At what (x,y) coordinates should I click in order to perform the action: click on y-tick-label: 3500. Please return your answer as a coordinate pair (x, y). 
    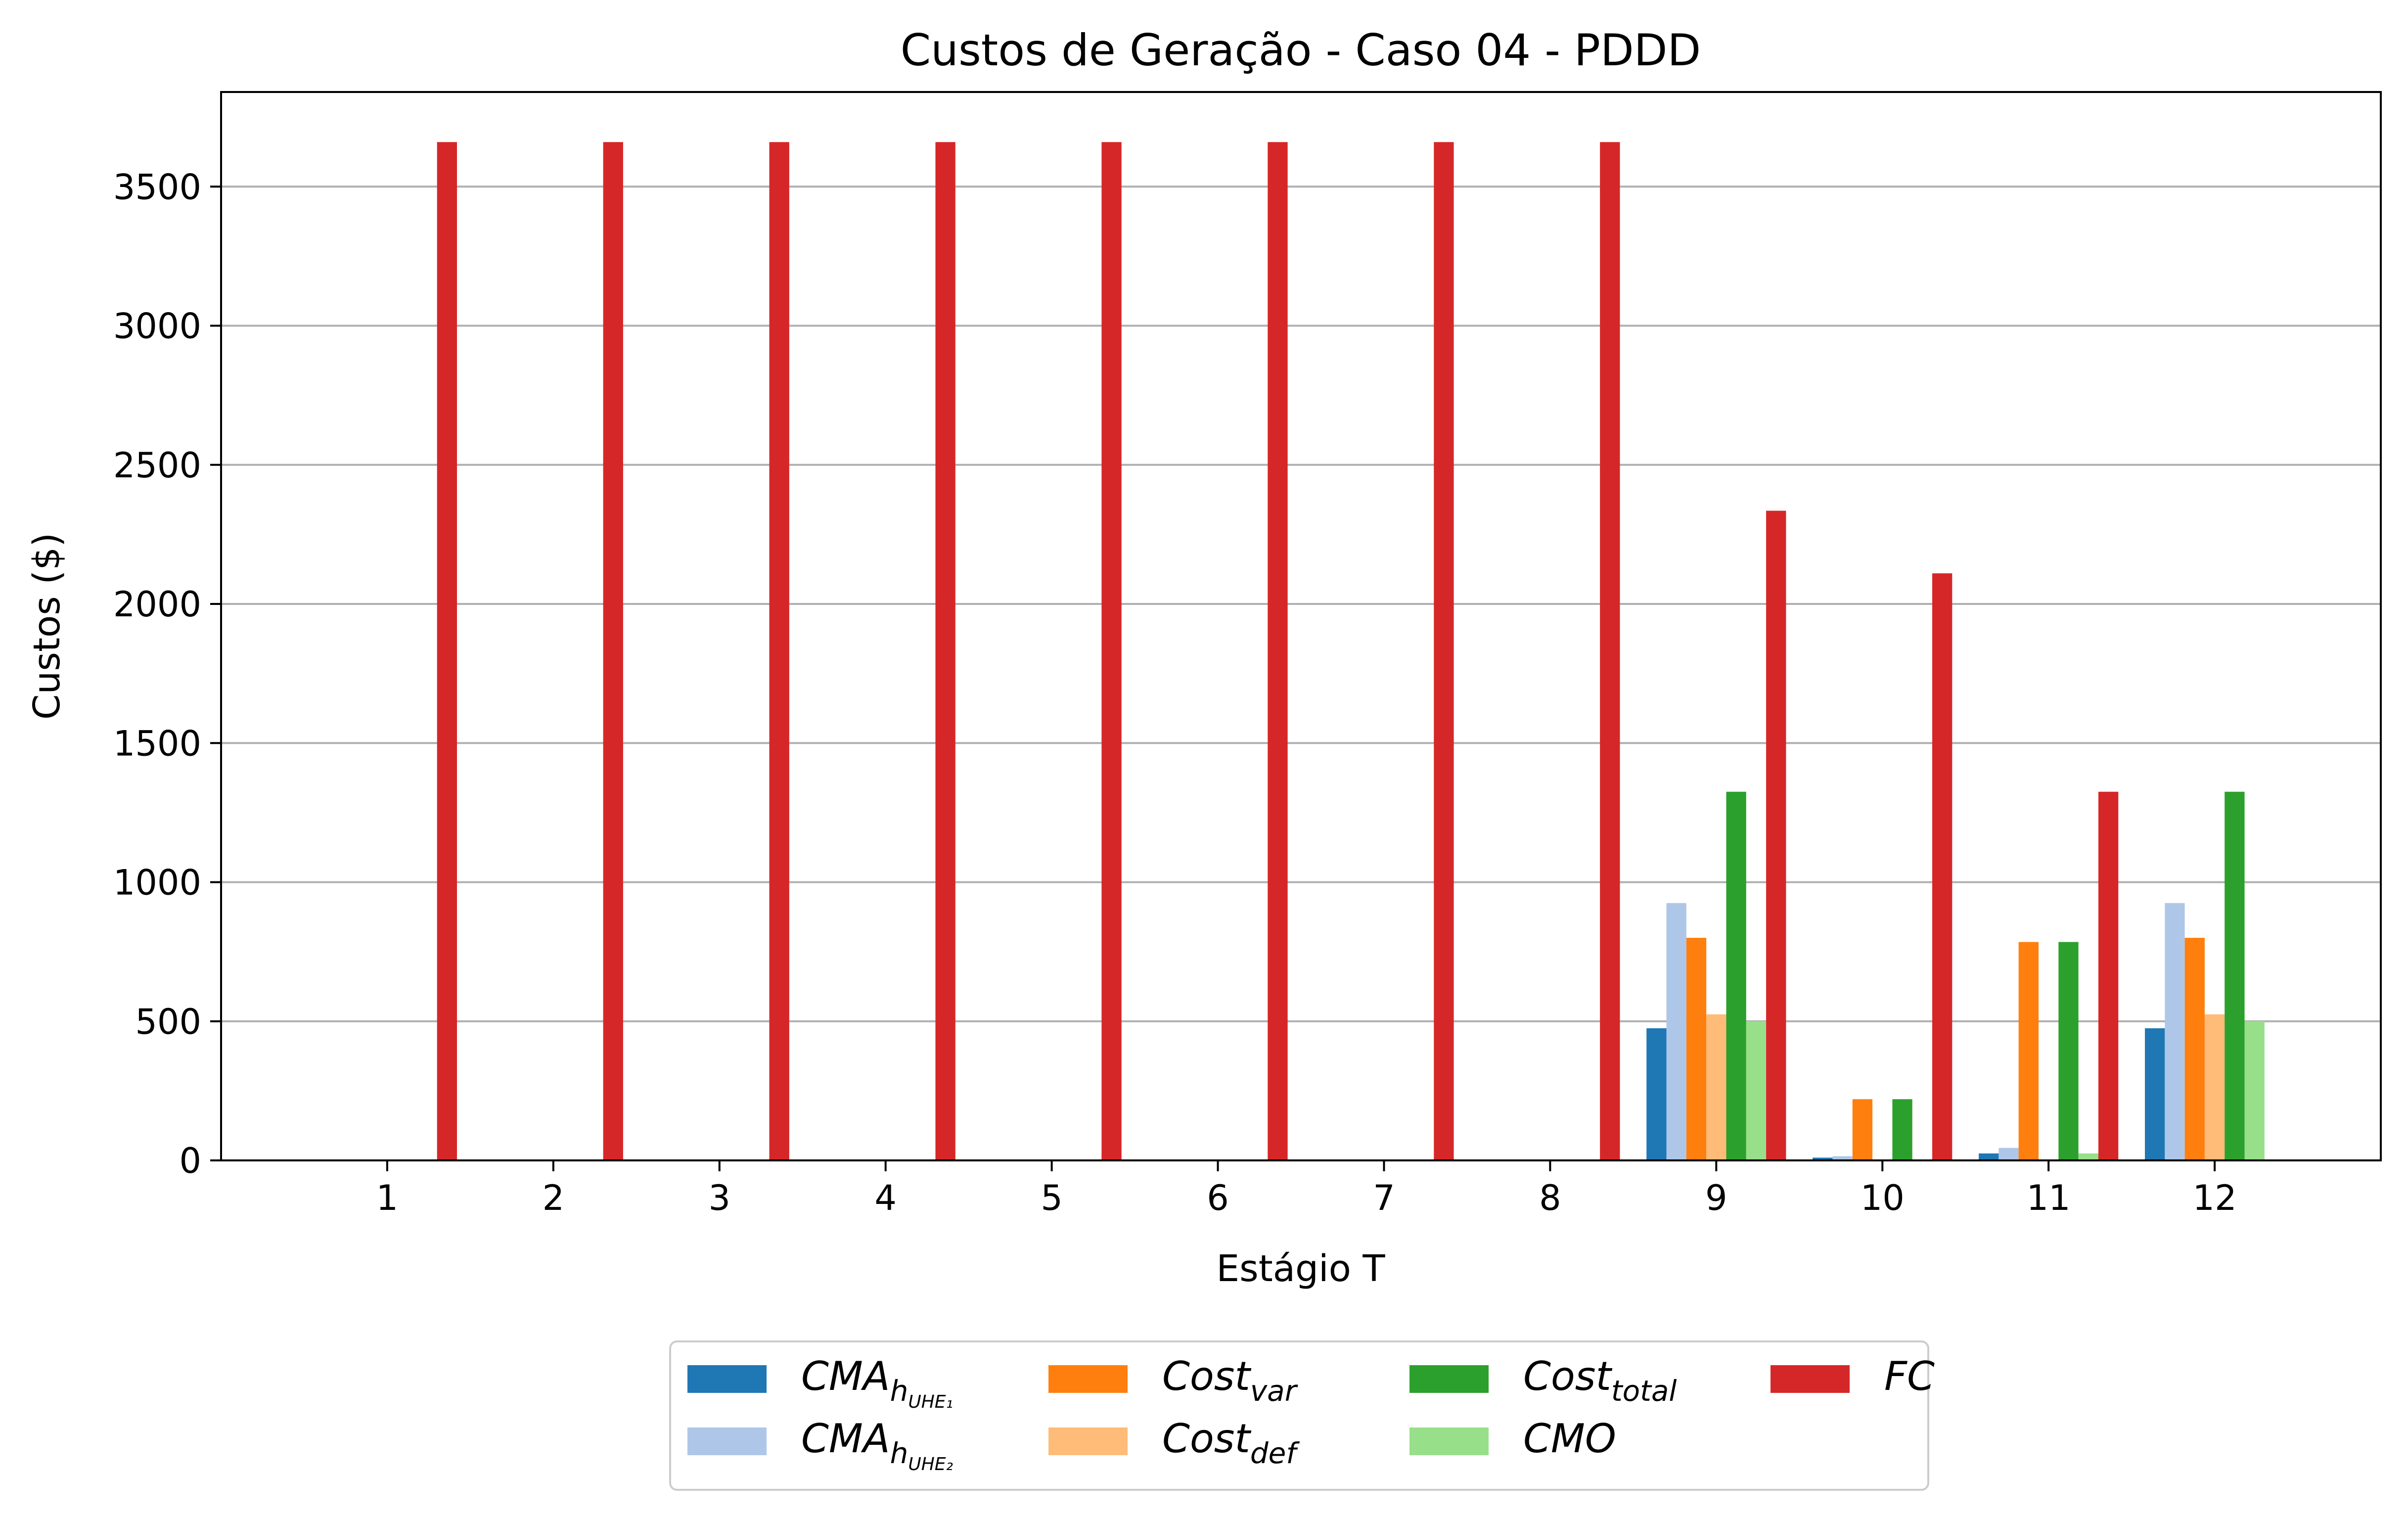
    Looking at the image, I should click on (157, 187).